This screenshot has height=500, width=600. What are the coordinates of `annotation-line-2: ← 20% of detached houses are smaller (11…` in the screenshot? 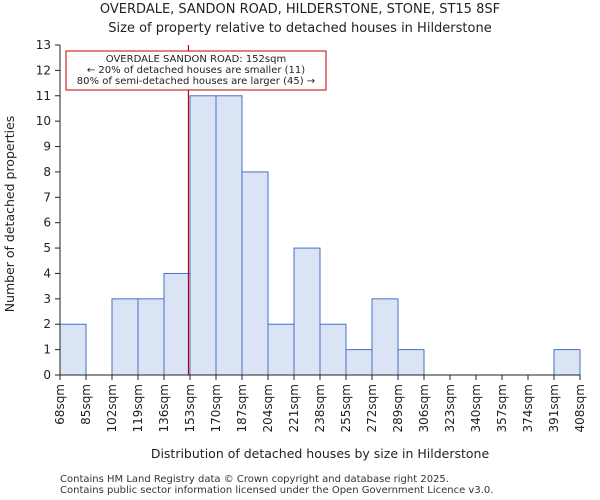 It's located at (196, 70).